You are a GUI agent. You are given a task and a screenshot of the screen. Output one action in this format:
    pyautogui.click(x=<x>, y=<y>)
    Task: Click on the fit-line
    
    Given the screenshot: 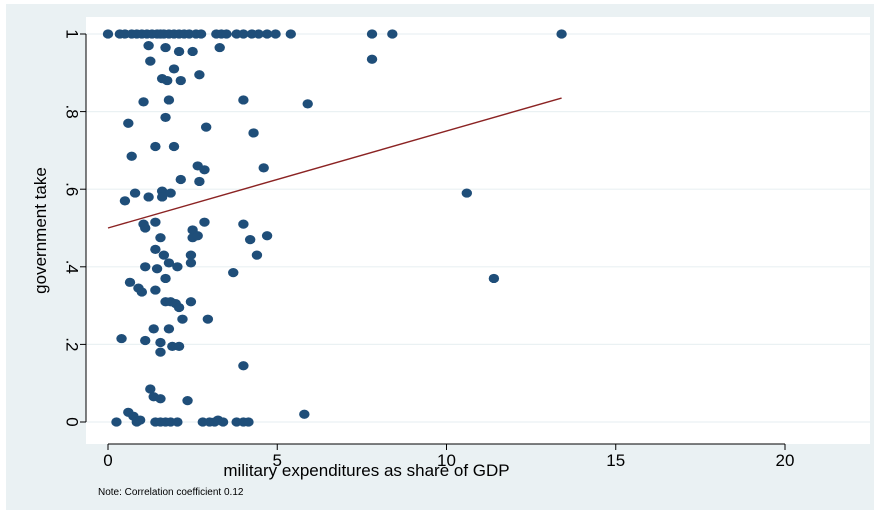 What is the action you would take?
    pyautogui.click(x=334, y=163)
    